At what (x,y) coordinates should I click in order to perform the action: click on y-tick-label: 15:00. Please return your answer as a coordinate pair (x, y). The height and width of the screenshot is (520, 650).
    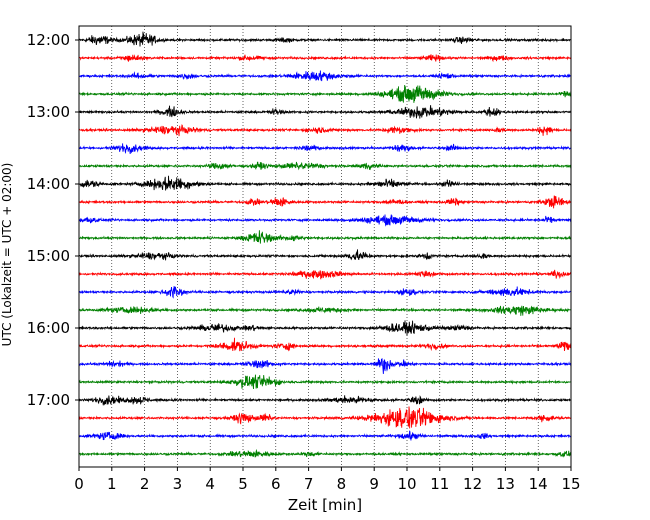
    Looking at the image, I should click on (48, 256).